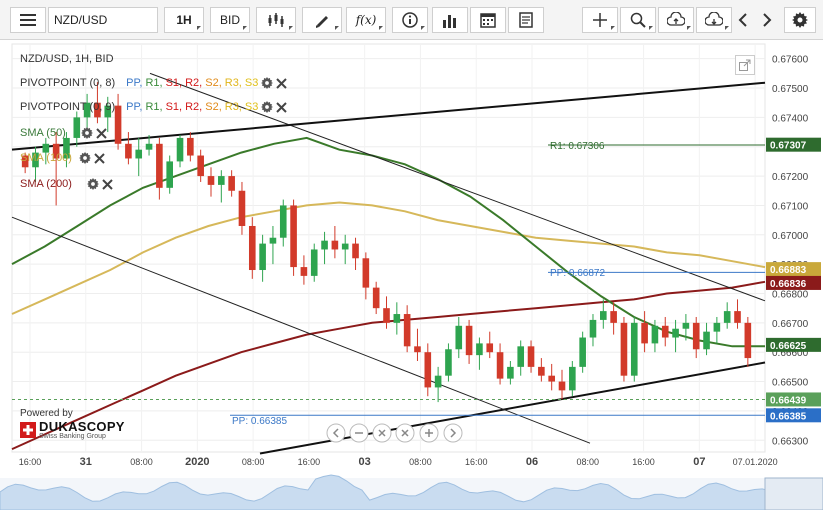 The image size is (823, 510). Describe the element at coordinates (68, 107) in the screenshot. I see `indicator-name: PIVOTPOINT (0, 9)` at that location.